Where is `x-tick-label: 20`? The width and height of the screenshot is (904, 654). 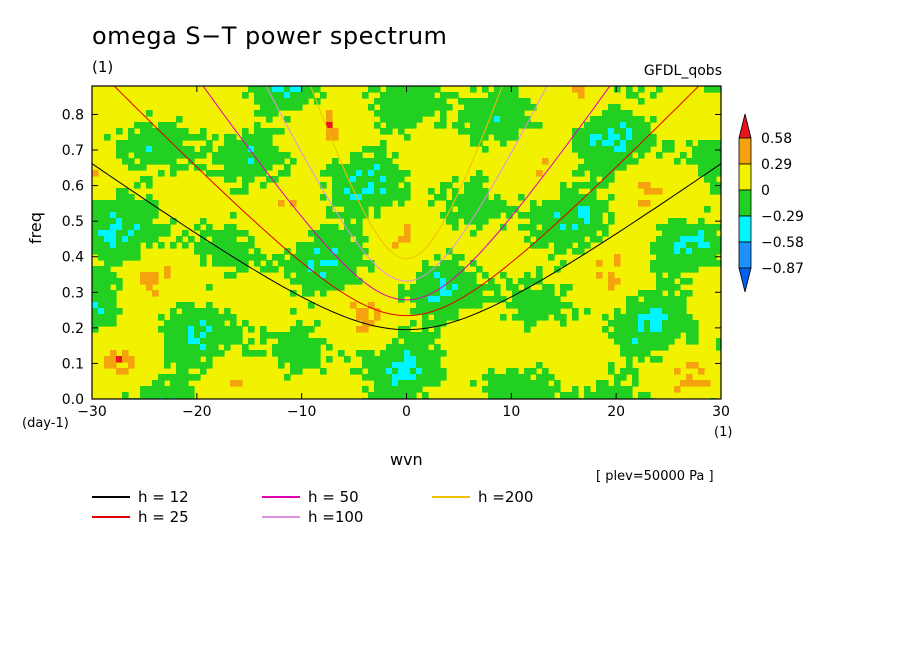 x-tick-label: 20 is located at coordinates (616, 412).